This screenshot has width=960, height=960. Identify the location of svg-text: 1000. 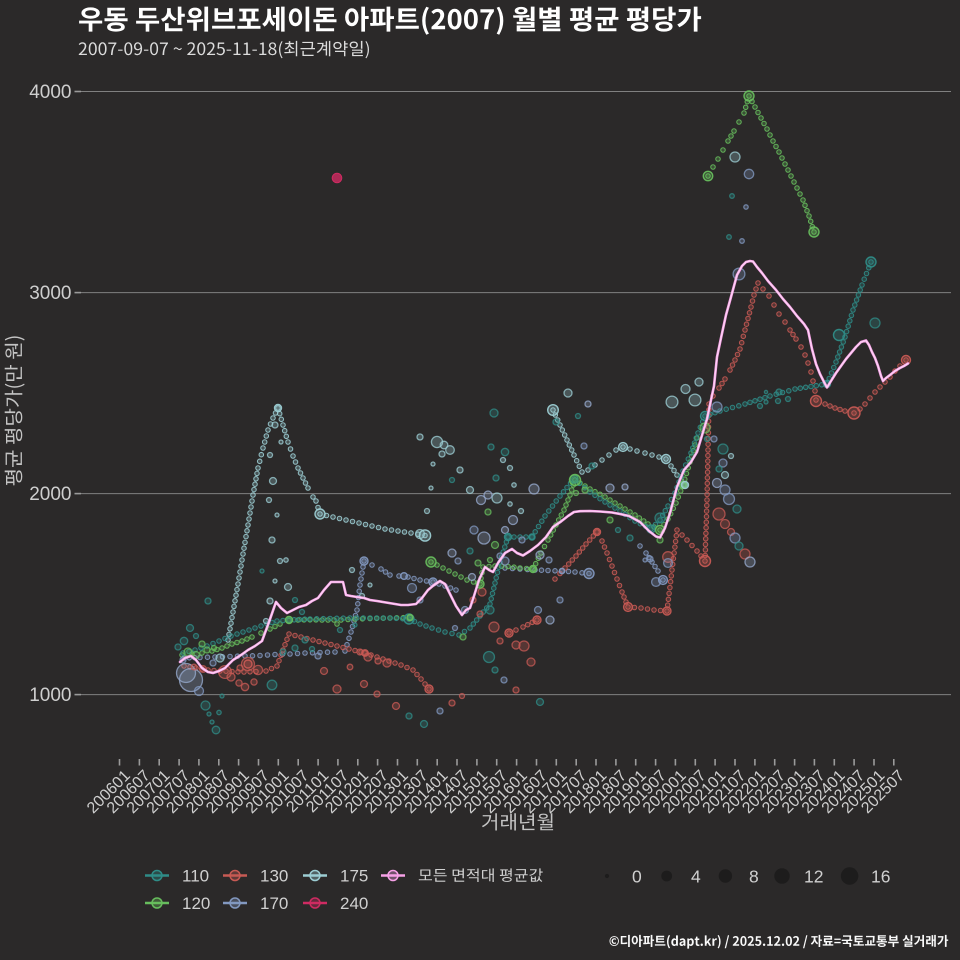
(50, 695).